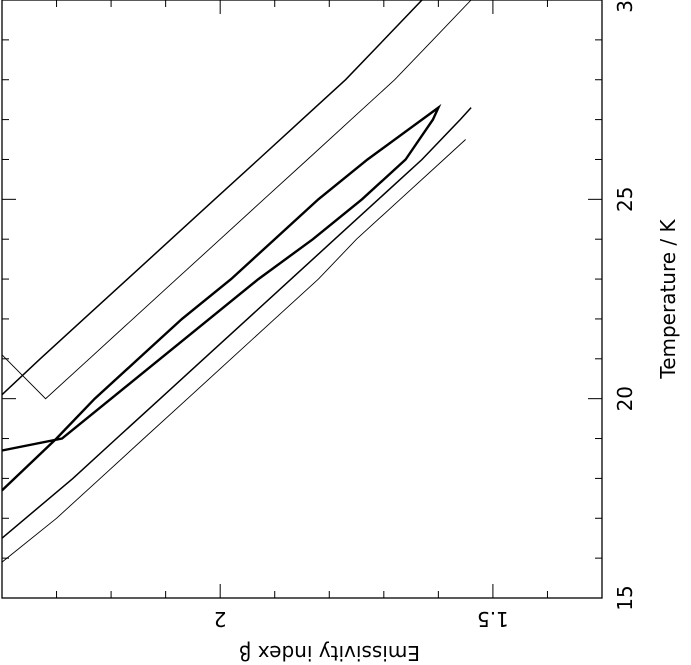 The height and width of the screenshot is (665, 691). I want to click on y-axis-title: Emissivity index β, so click(329, 653).